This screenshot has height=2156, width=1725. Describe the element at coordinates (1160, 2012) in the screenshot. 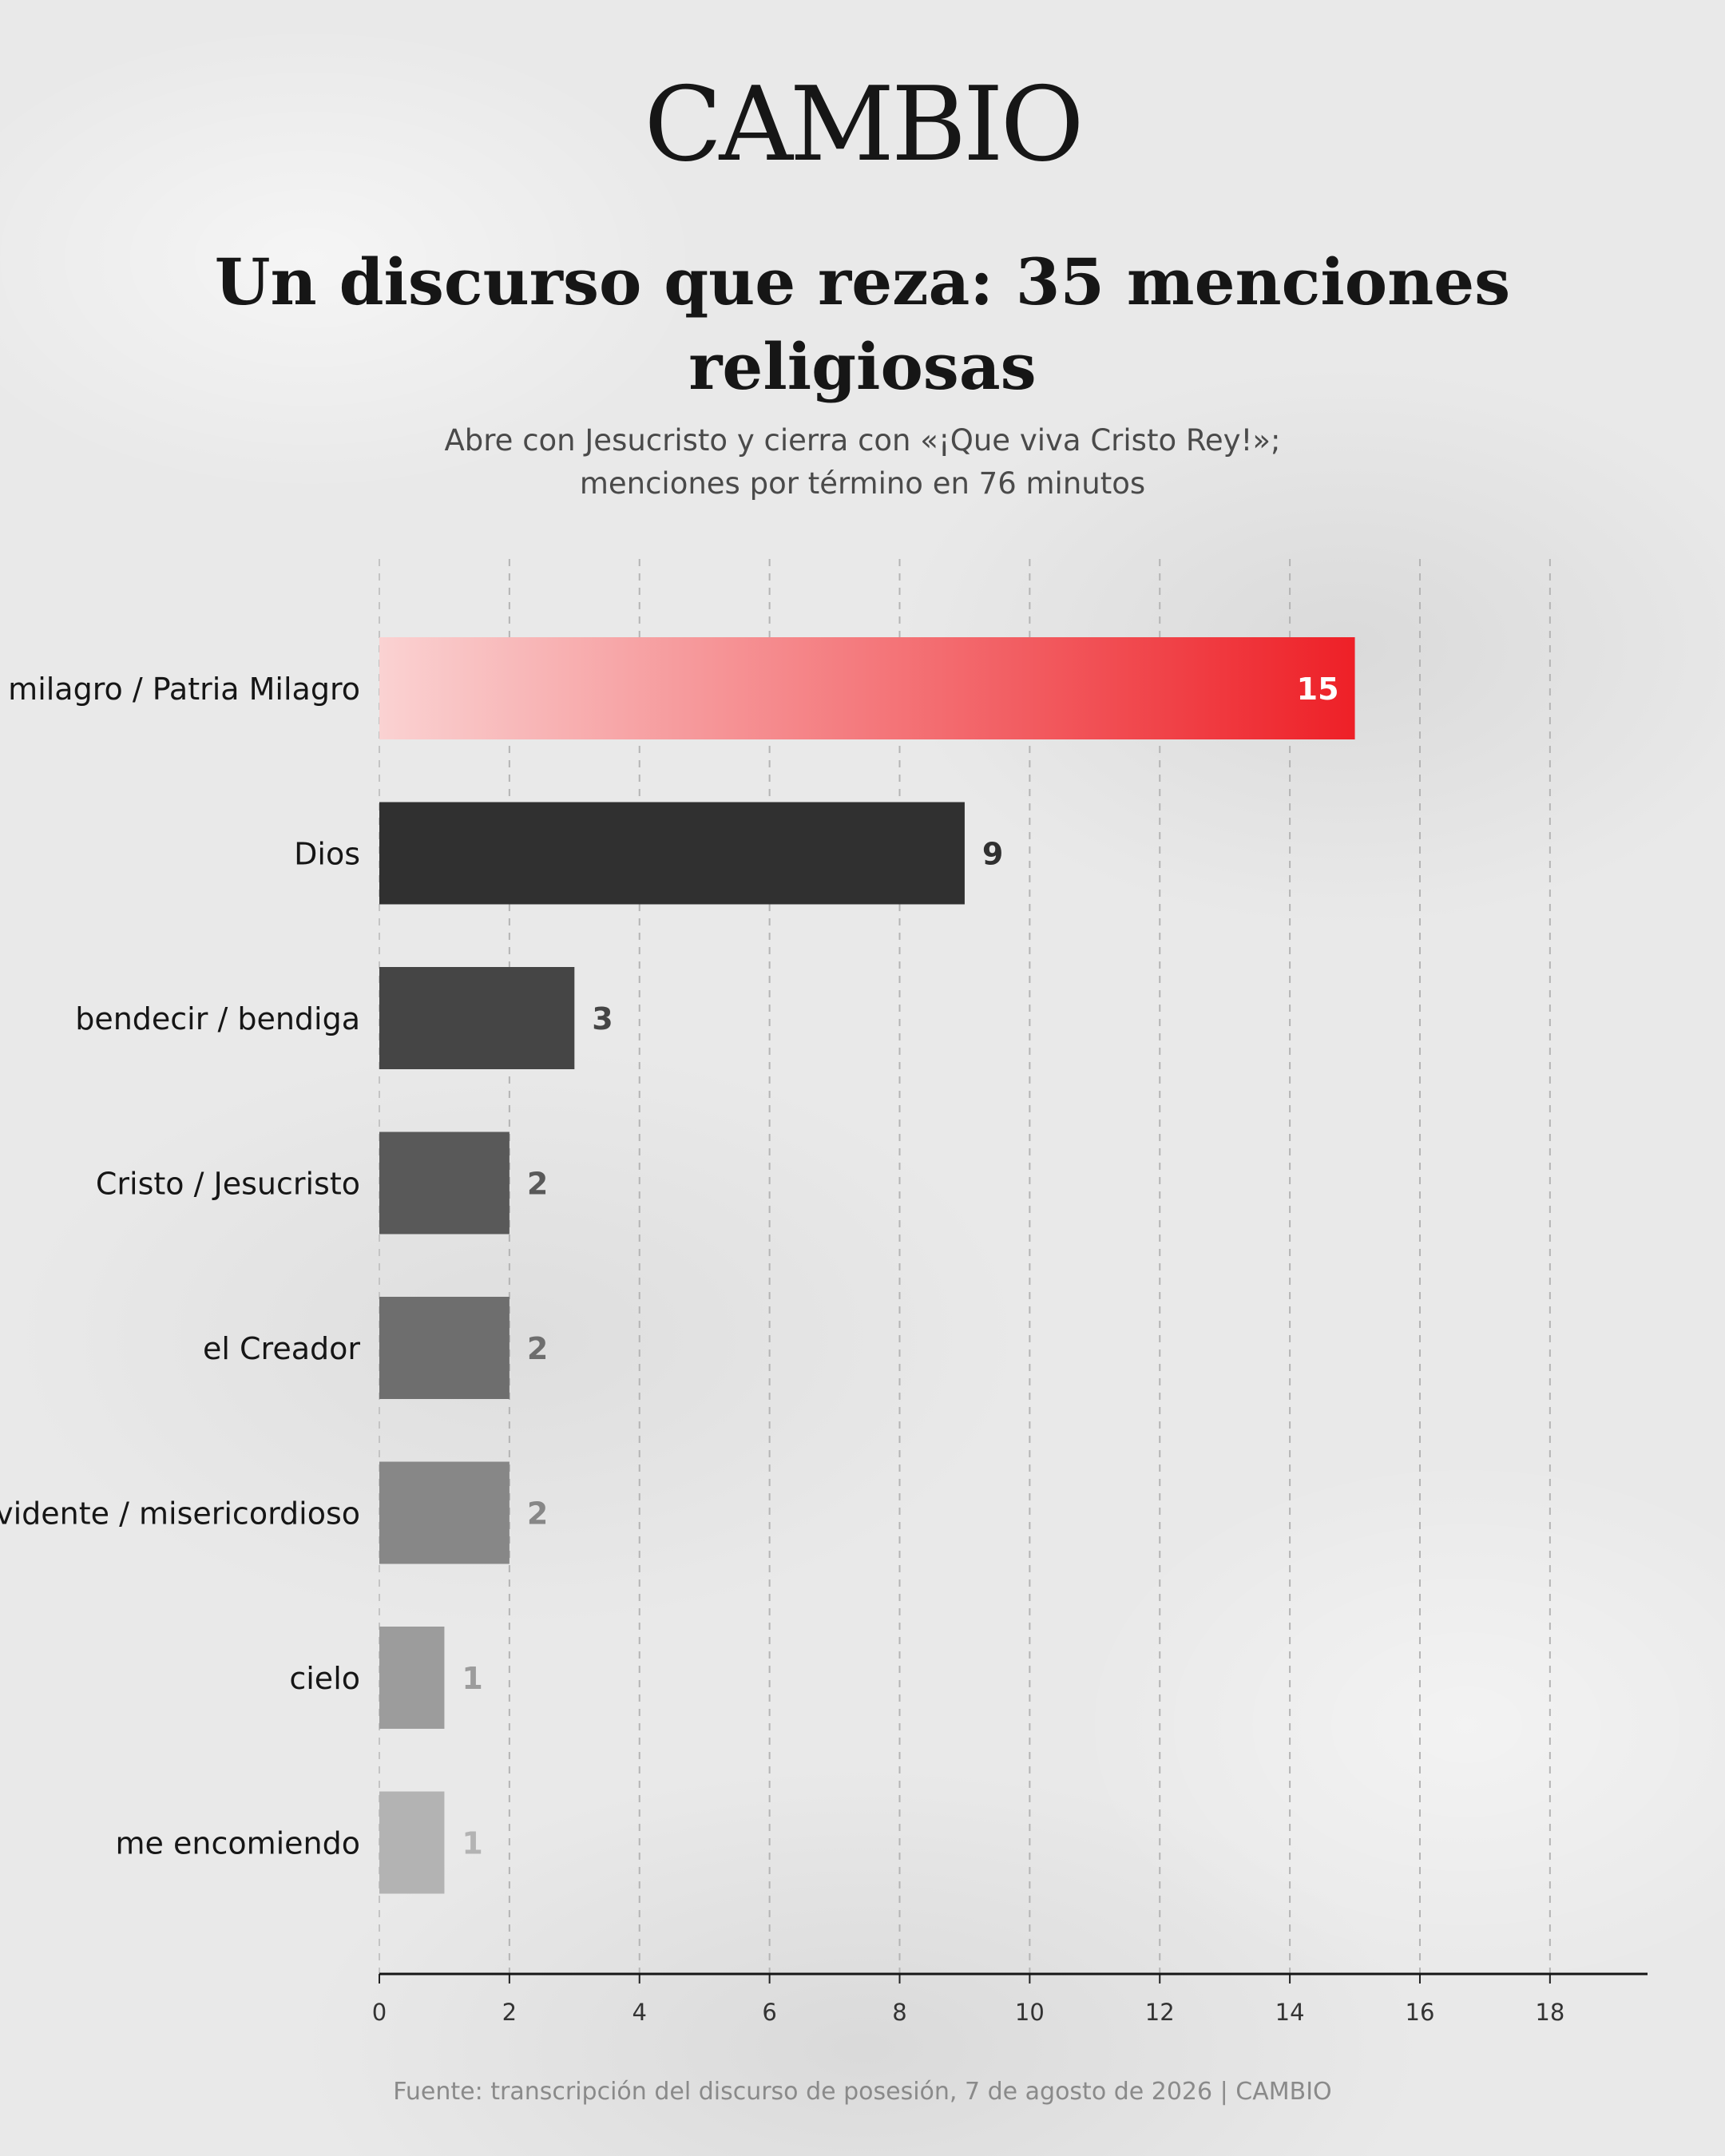

I see `x-tick-label: 12` at that location.